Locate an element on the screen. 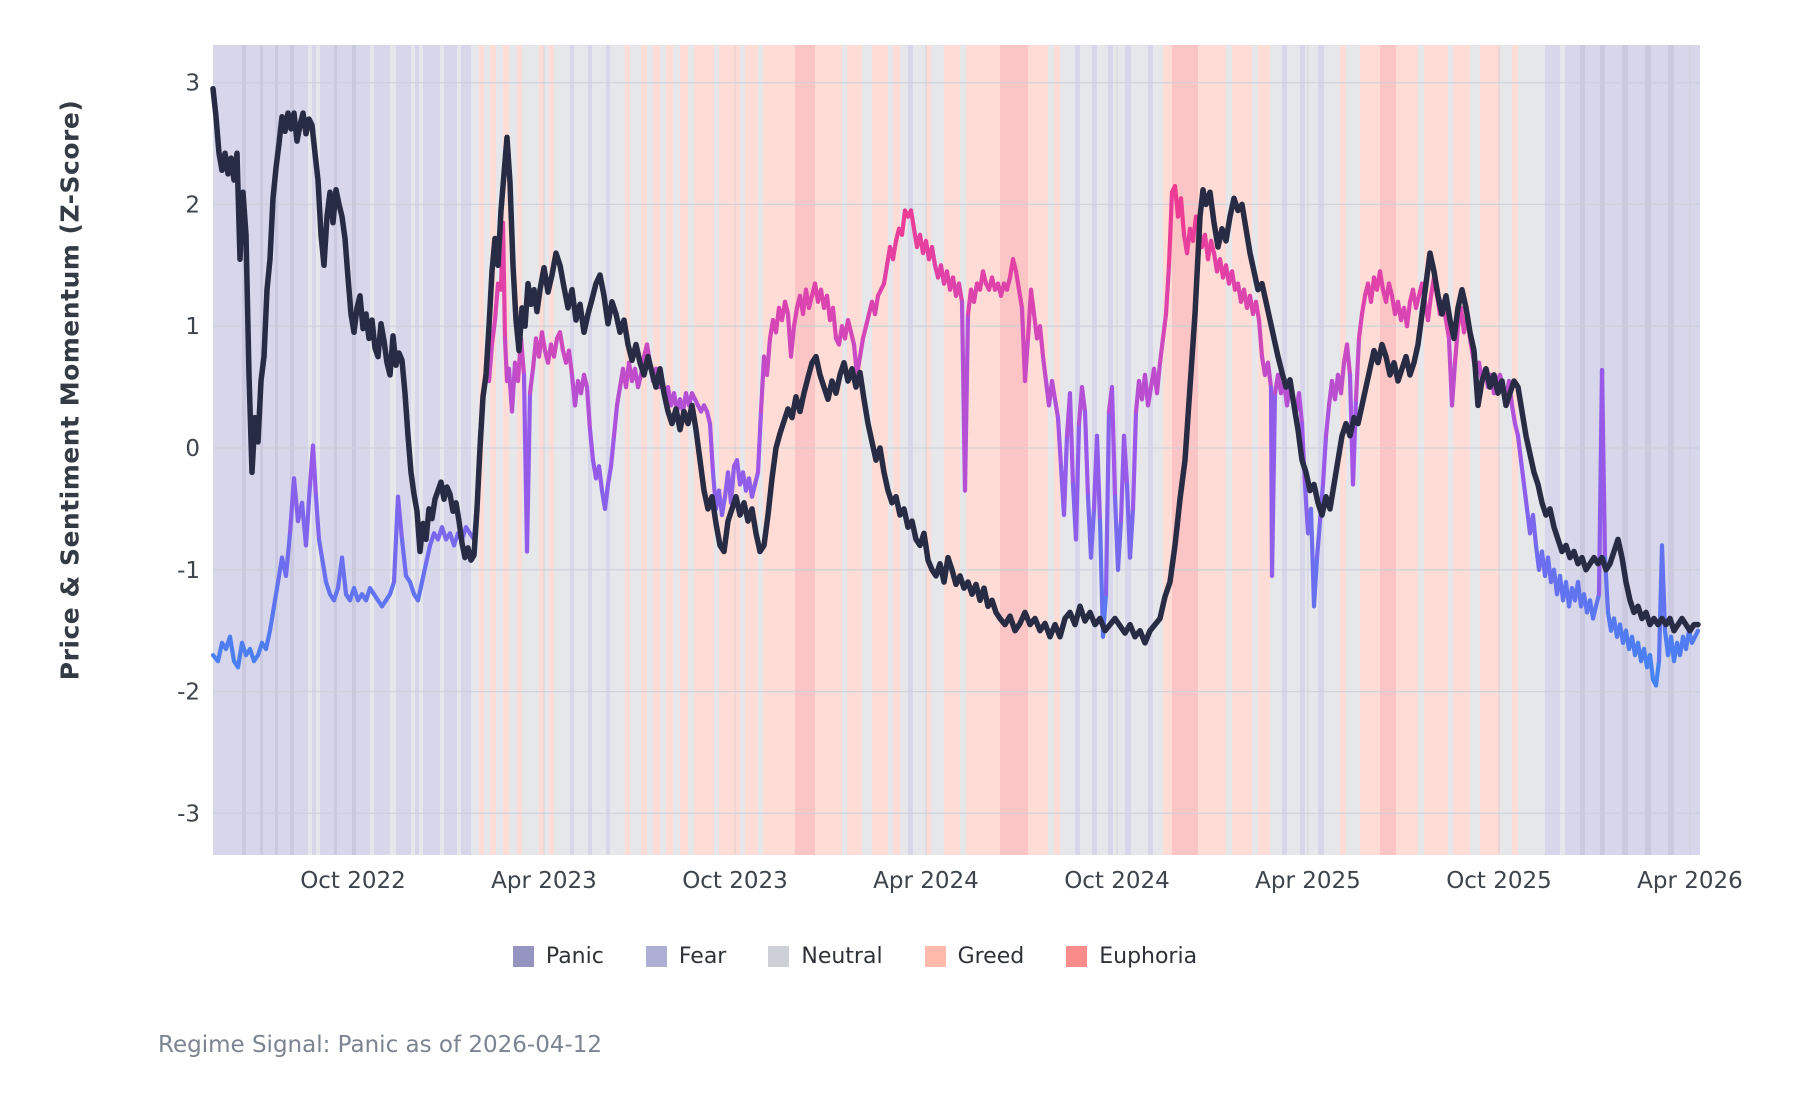 The height and width of the screenshot is (1100, 1800). legend-item-euphoria: Euphoria is located at coordinates (1131, 956).